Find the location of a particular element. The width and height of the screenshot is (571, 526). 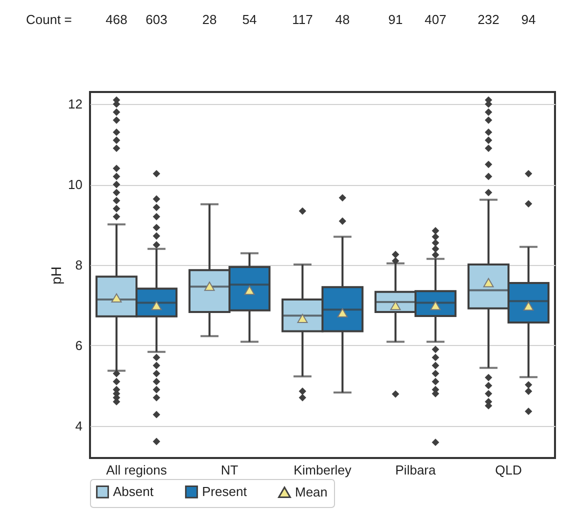

y-axis-title: pH is located at coordinates (56, 275).